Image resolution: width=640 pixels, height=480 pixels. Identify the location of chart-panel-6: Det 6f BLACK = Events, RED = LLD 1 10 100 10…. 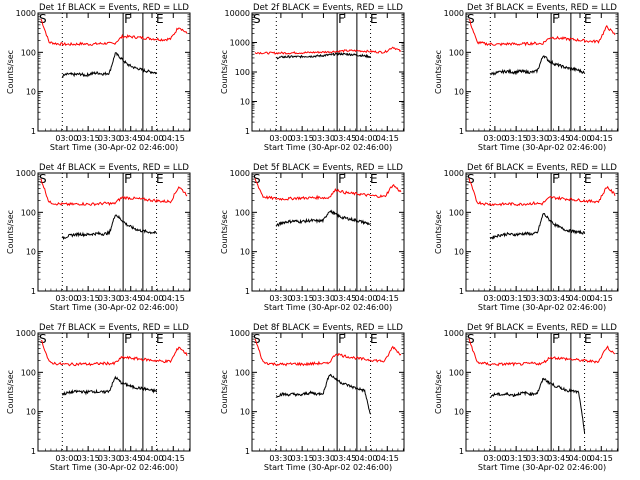
(526, 237).